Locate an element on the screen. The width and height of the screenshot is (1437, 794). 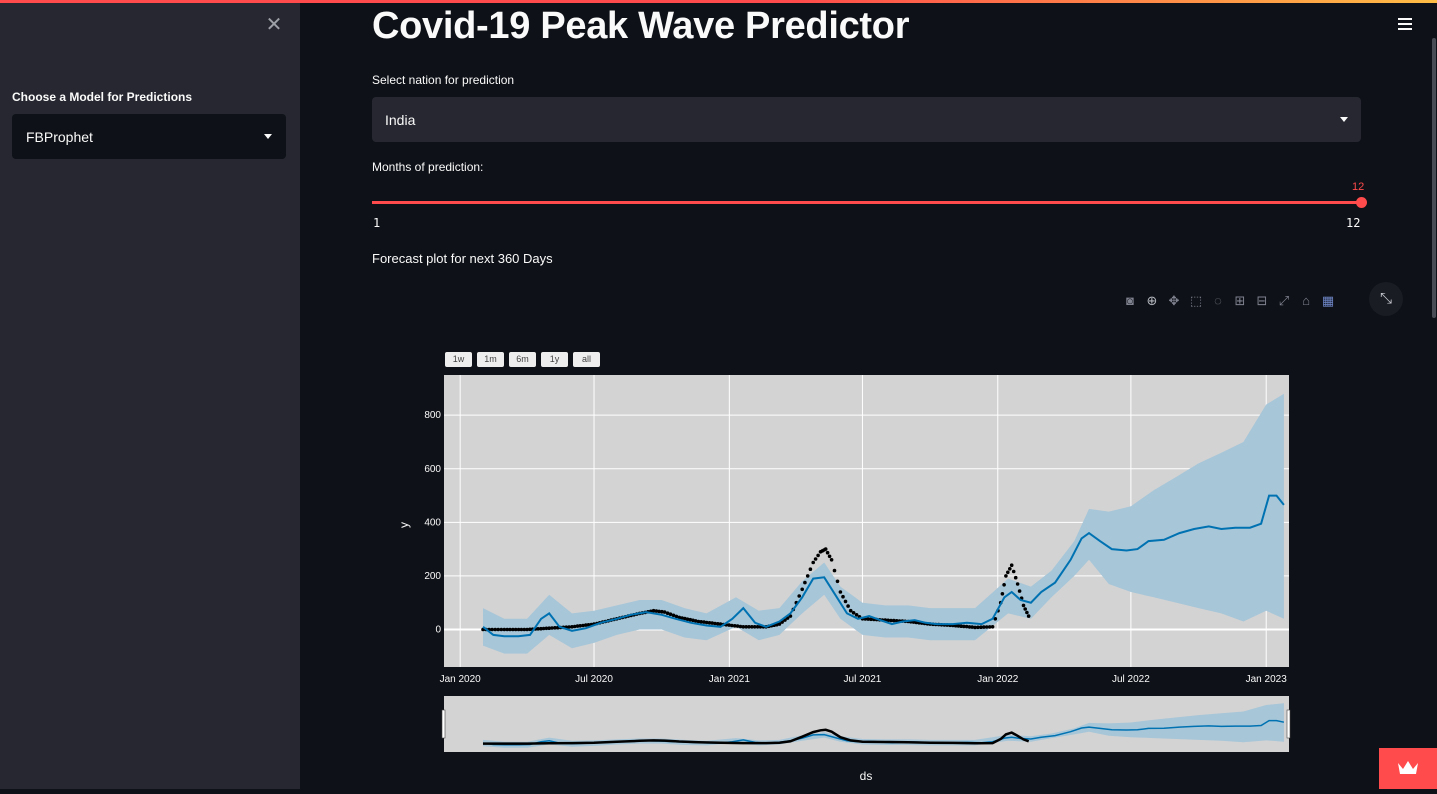
zoom-icon: ⊕ is located at coordinates (1152, 300).